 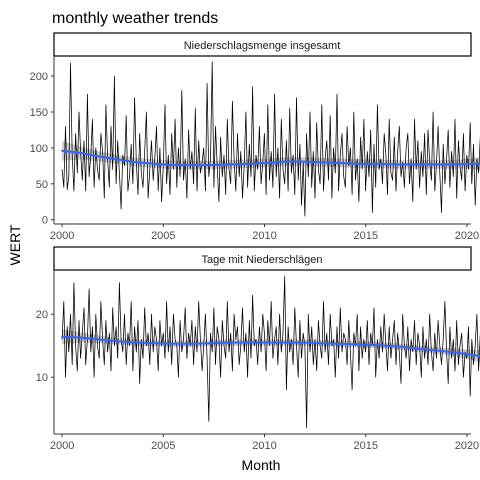 I want to click on panel-2-strip, so click(x=262, y=258).